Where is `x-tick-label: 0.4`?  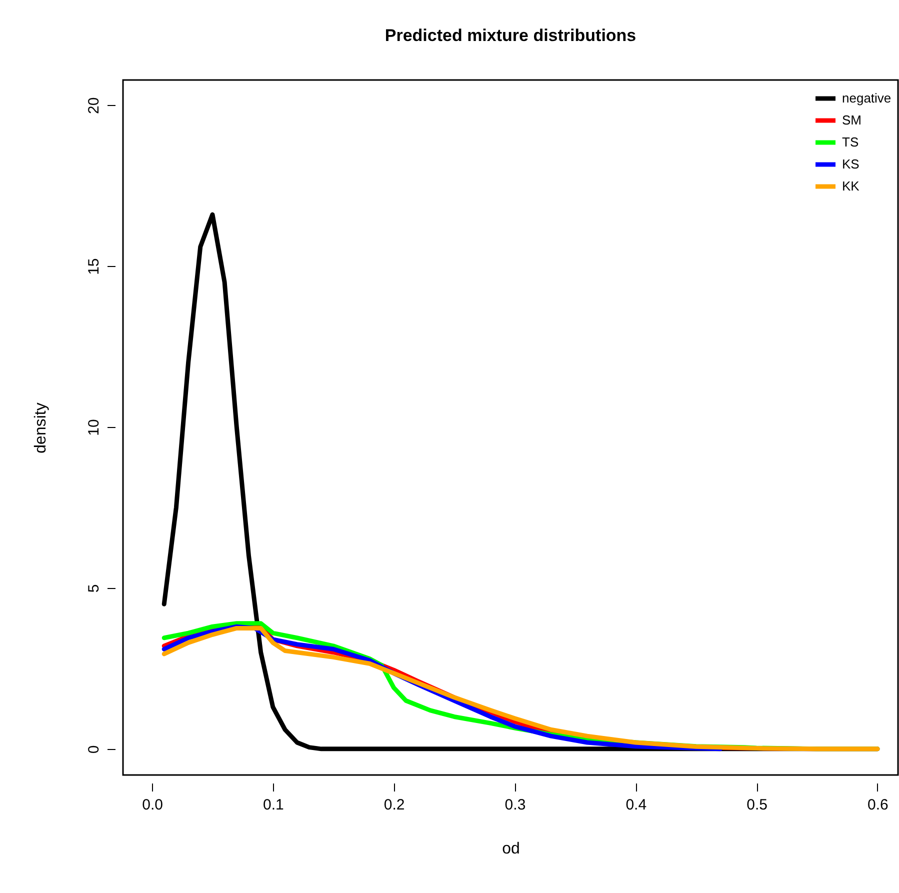
x-tick-label: 0.4 is located at coordinates (636, 805).